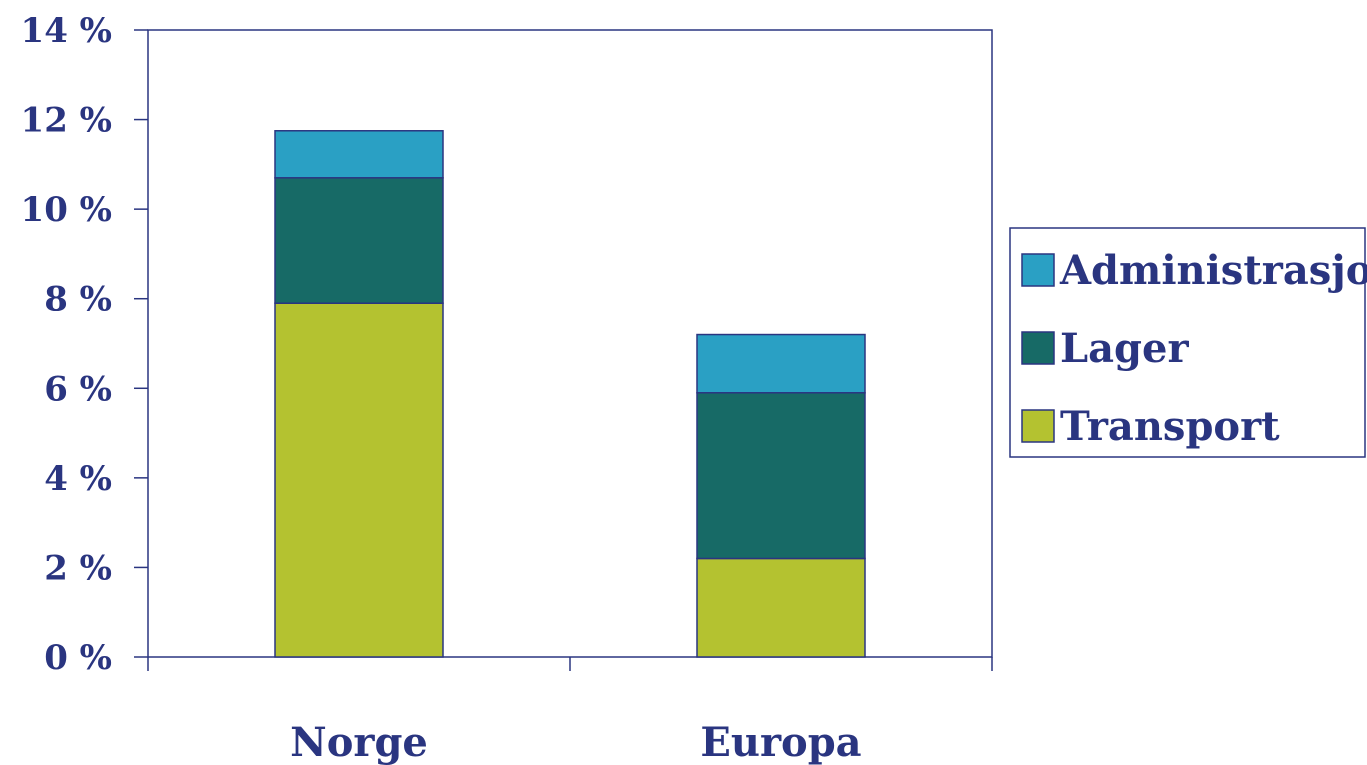  What do you see at coordinates (781, 476) in the screenshot?
I see `bar-segment-lager-europa` at bounding box center [781, 476].